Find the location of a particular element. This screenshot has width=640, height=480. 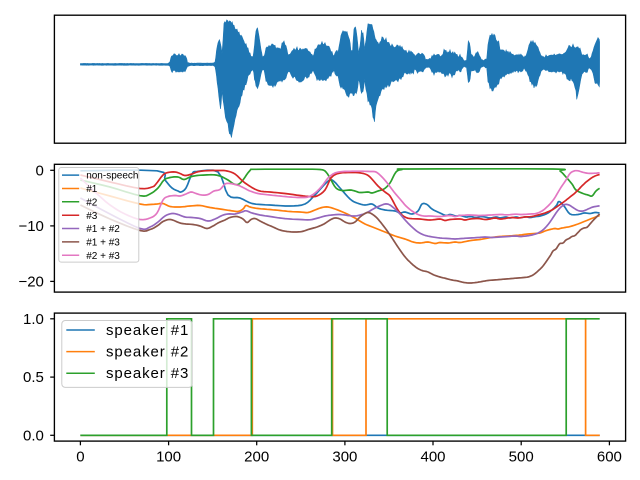

svg-text: 100 is located at coordinates (168, 457).